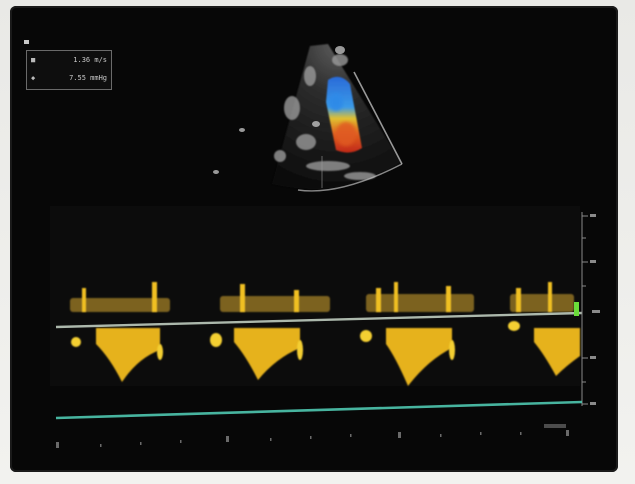  I want to click on square-icon: ■, so click(33, 60).